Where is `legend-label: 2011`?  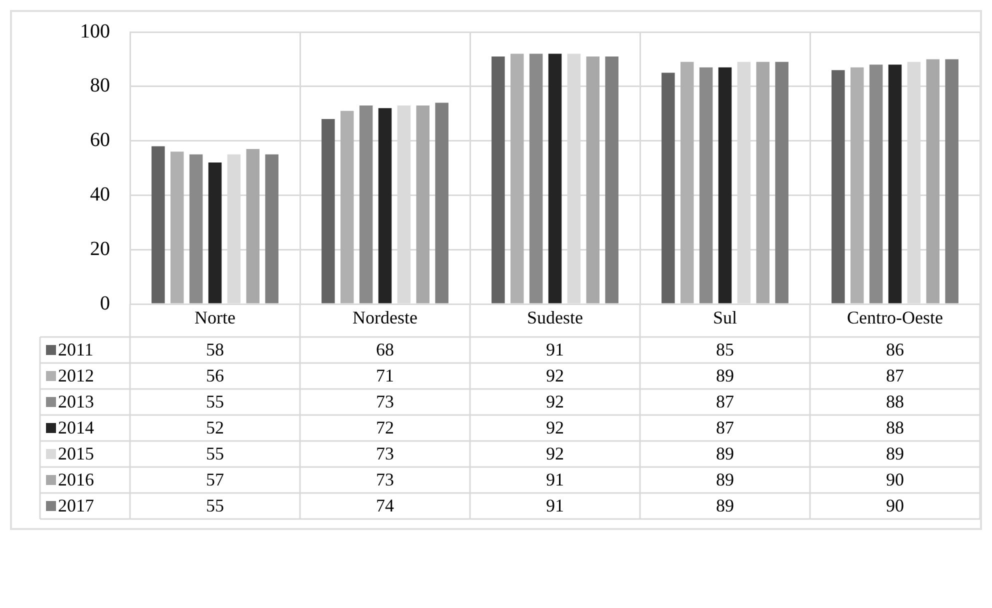 legend-label: 2011 is located at coordinates (76, 350).